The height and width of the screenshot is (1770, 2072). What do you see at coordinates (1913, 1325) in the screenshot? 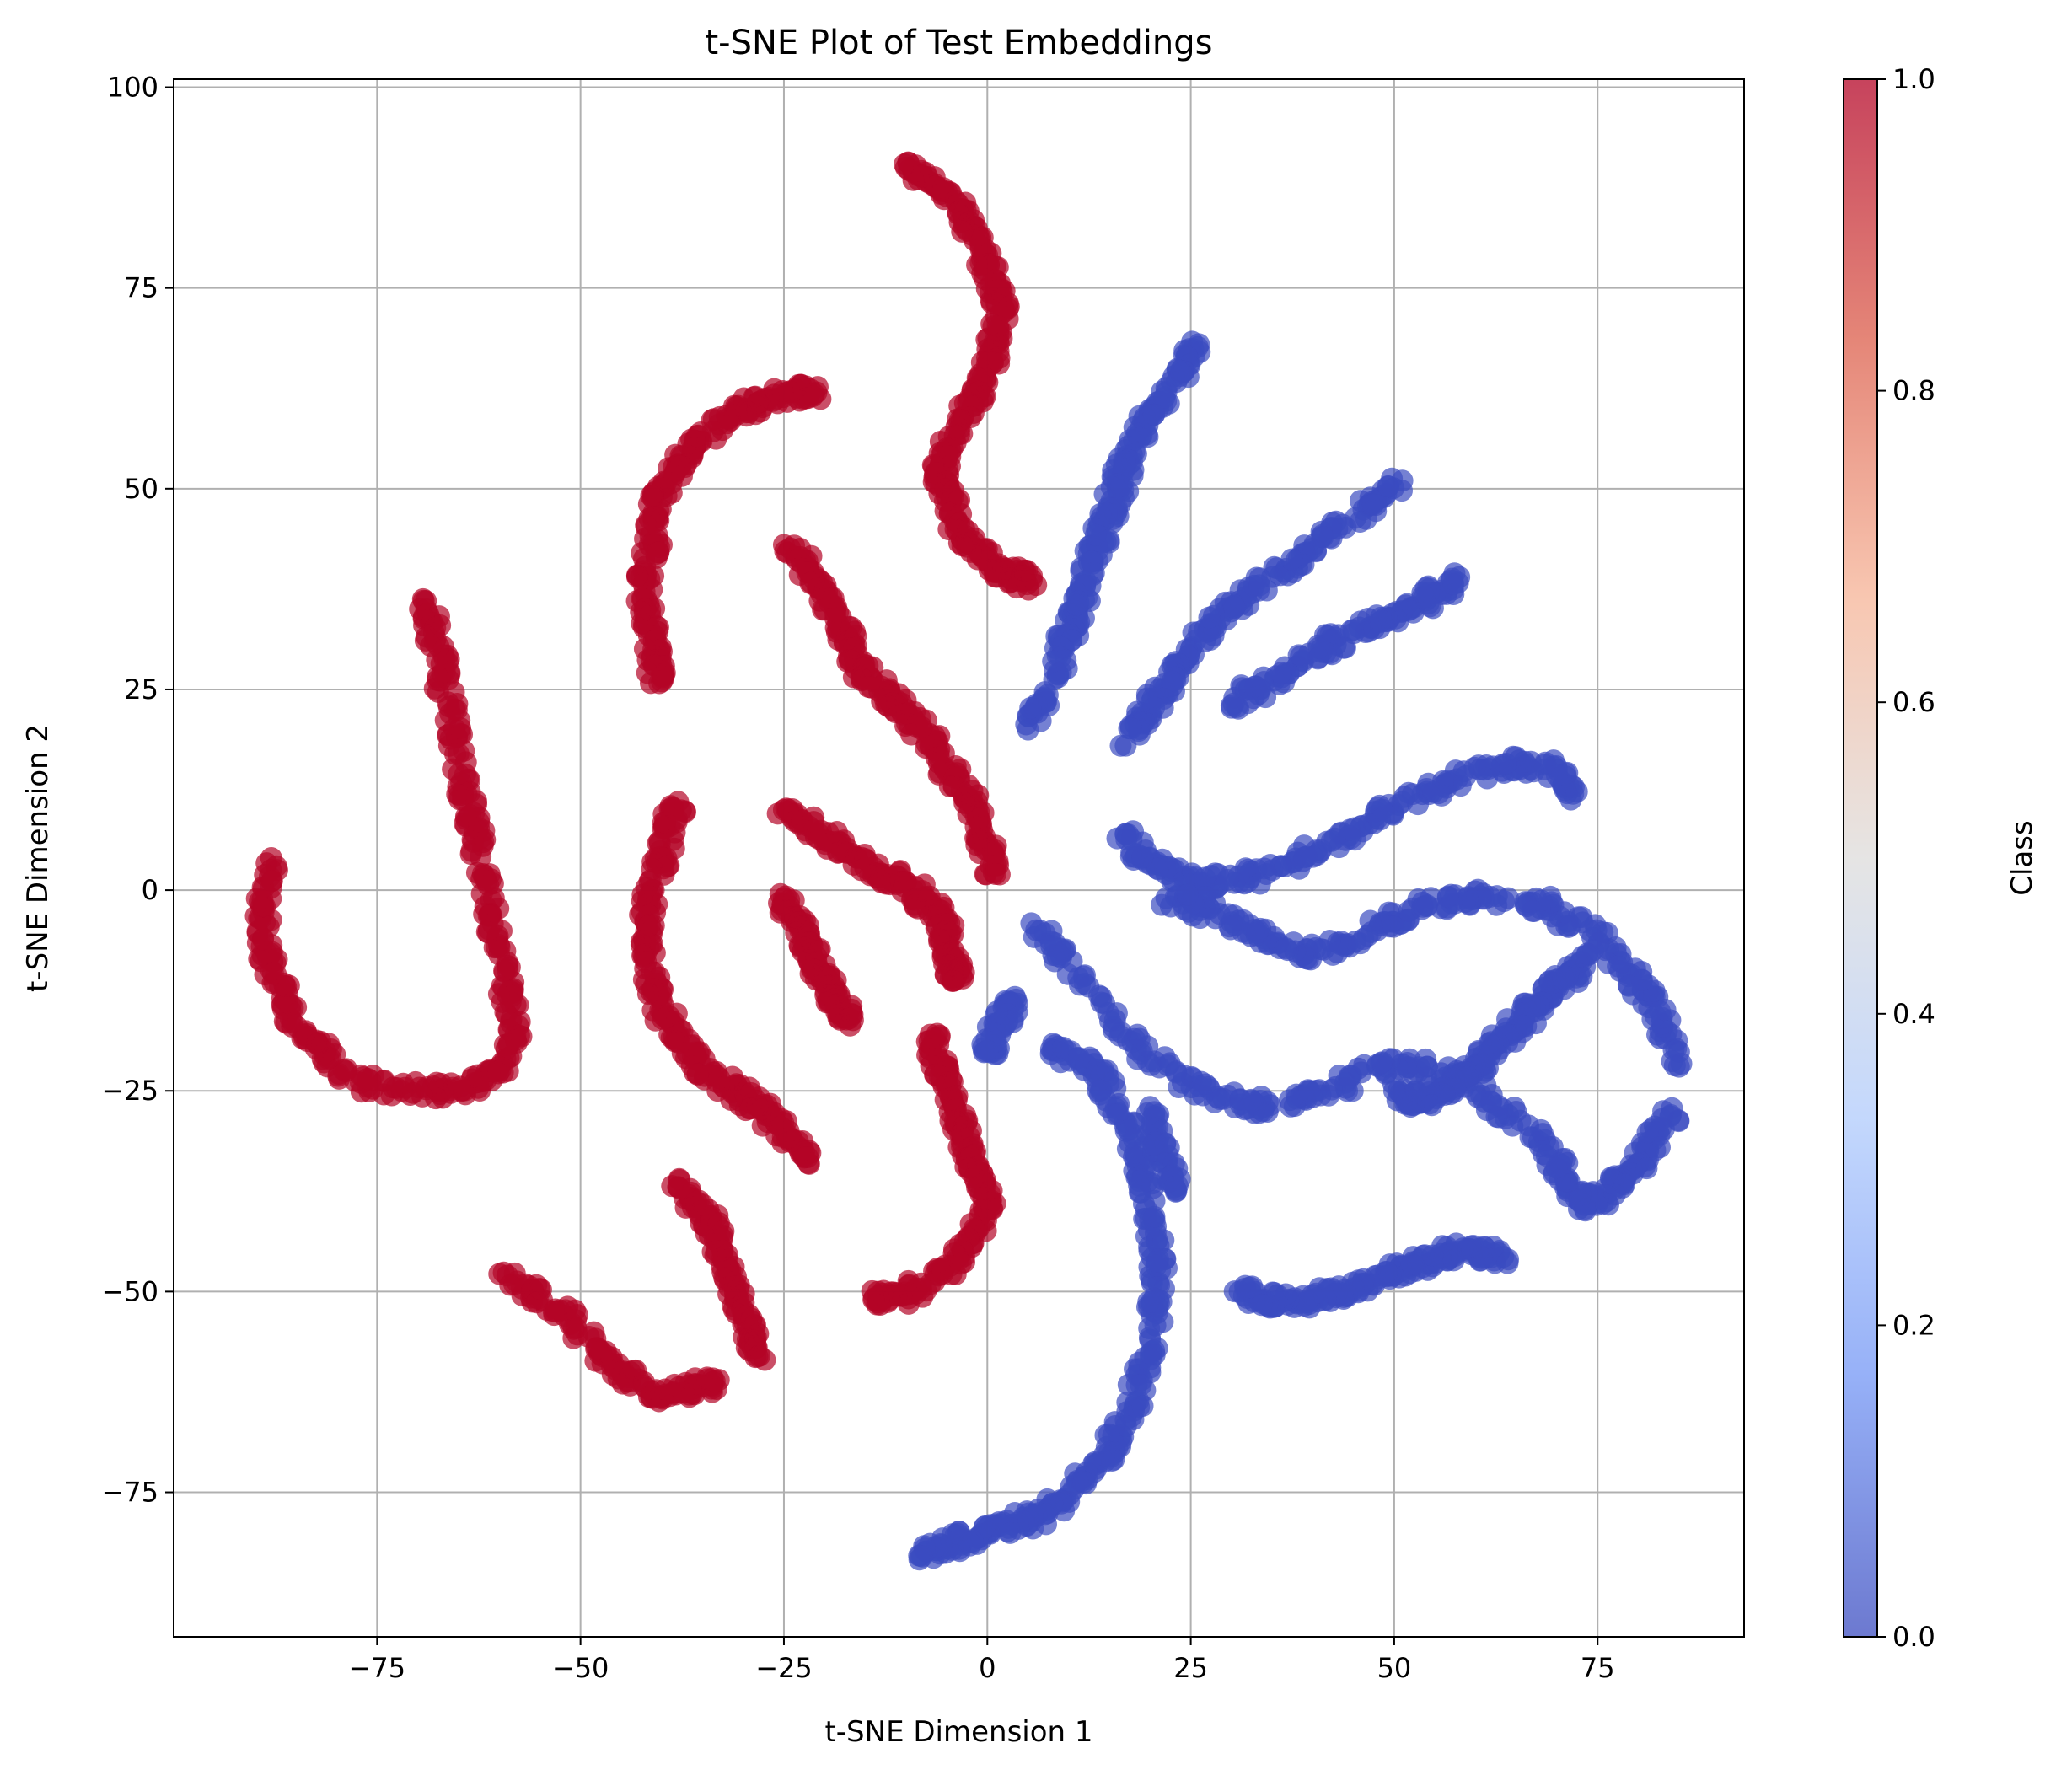
I see `colorbar-tick-label: 0.2` at bounding box center [1913, 1325].